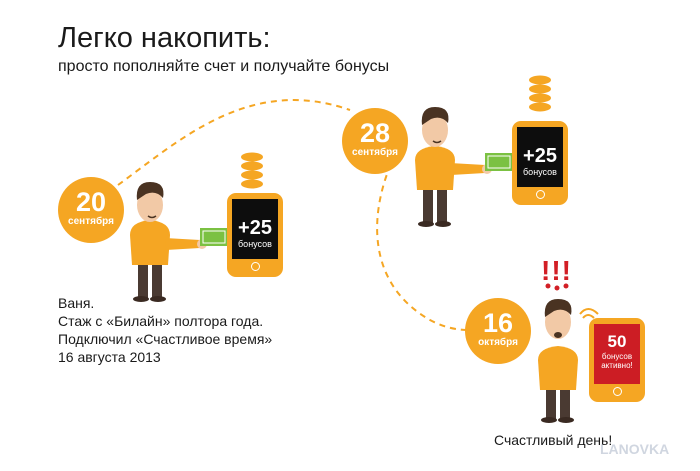 The width and height of the screenshot is (700, 471). Describe the element at coordinates (164, 38) in the screenshot. I see `page-title: Легко накопить:` at that location.